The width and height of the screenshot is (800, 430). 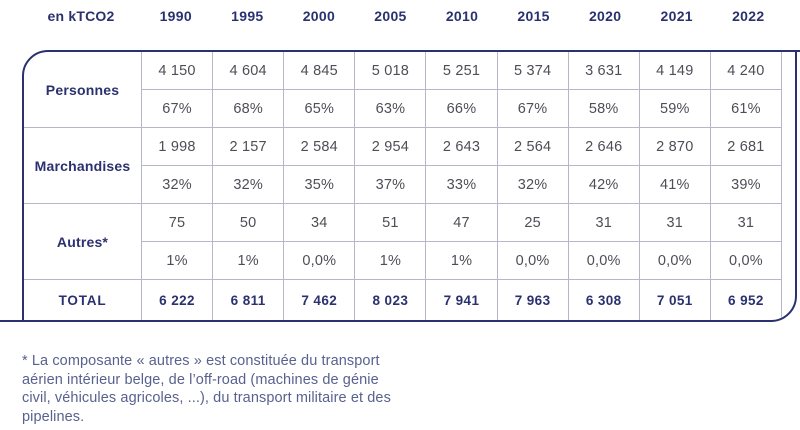 I want to click on percent-cell: 68%, so click(x=248, y=108).